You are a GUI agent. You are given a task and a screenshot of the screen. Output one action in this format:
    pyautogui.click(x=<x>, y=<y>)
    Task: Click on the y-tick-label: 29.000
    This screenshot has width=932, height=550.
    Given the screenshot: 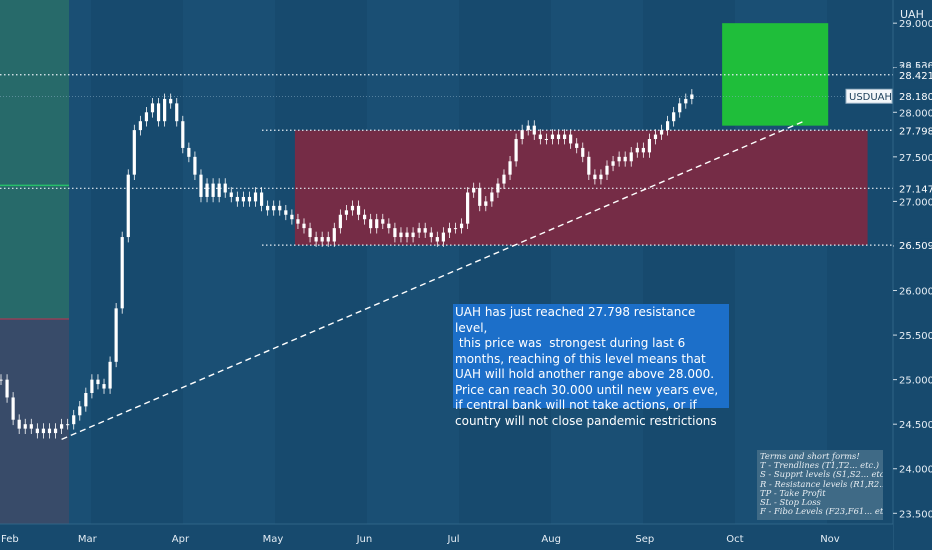 What is the action you would take?
    pyautogui.click(x=915, y=24)
    